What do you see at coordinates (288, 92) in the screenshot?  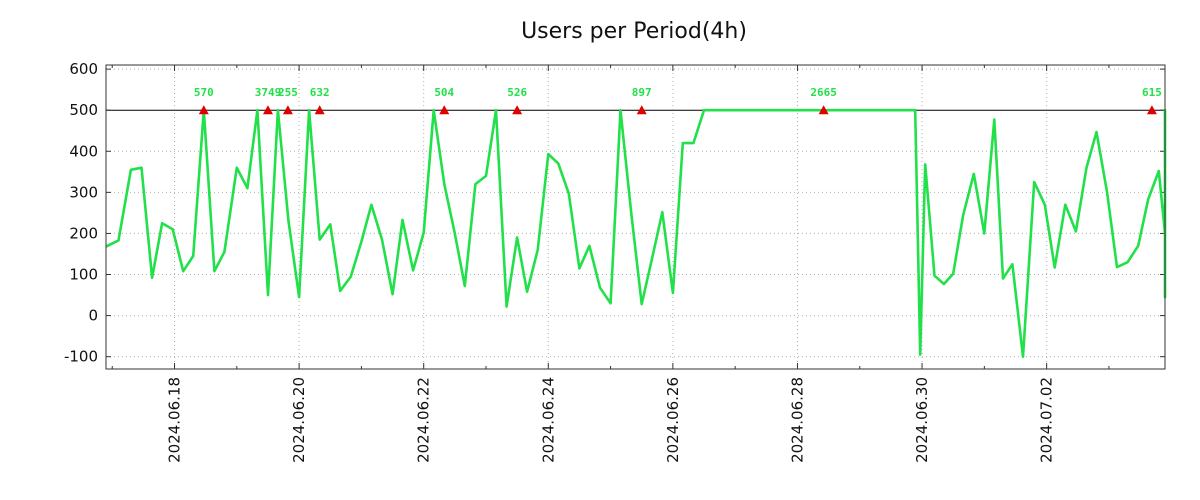 I see `peak-label: 255` at bounding box center [288, 92].